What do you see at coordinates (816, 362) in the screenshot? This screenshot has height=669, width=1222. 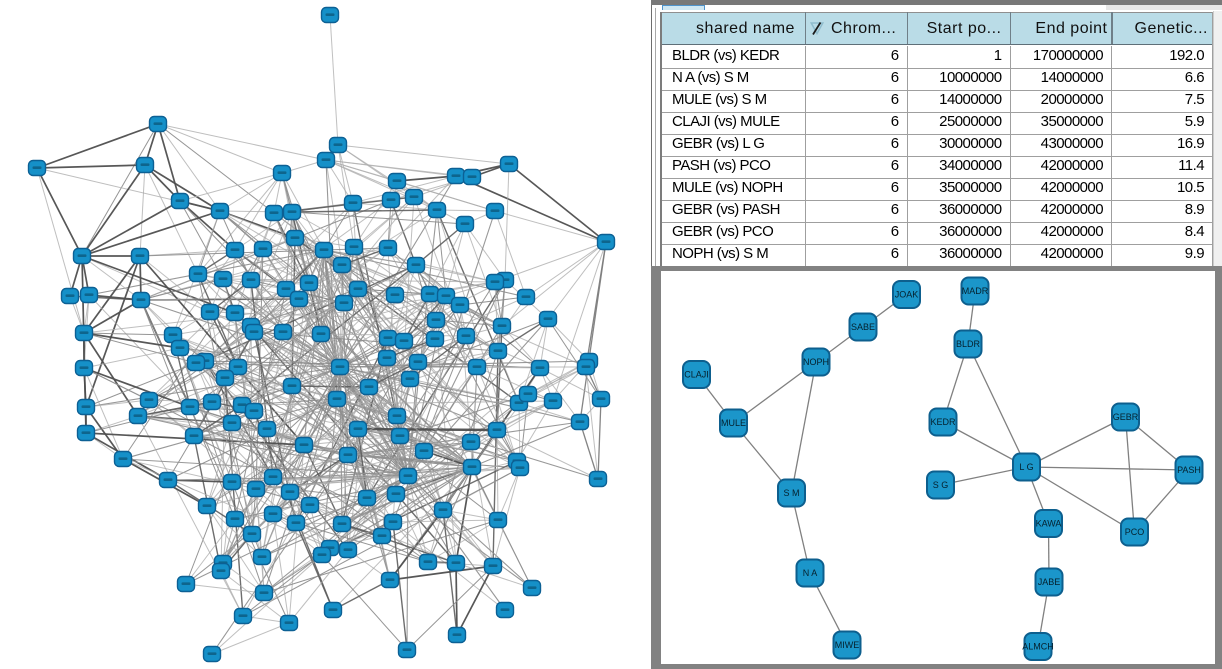 I see `svg-text: NOPH` at bounding box center [816, 362].